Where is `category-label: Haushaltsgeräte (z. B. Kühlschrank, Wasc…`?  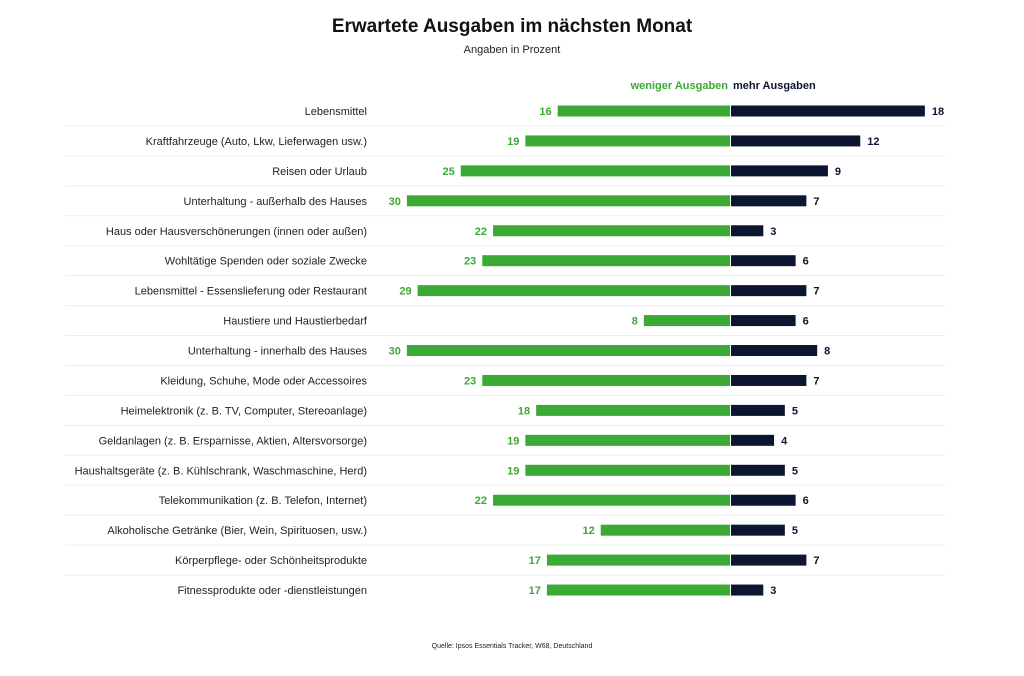
category-label: Haushaltsgeräte (z. B. Kühlschrank, Wasc… is located at coordinates (221, 471).